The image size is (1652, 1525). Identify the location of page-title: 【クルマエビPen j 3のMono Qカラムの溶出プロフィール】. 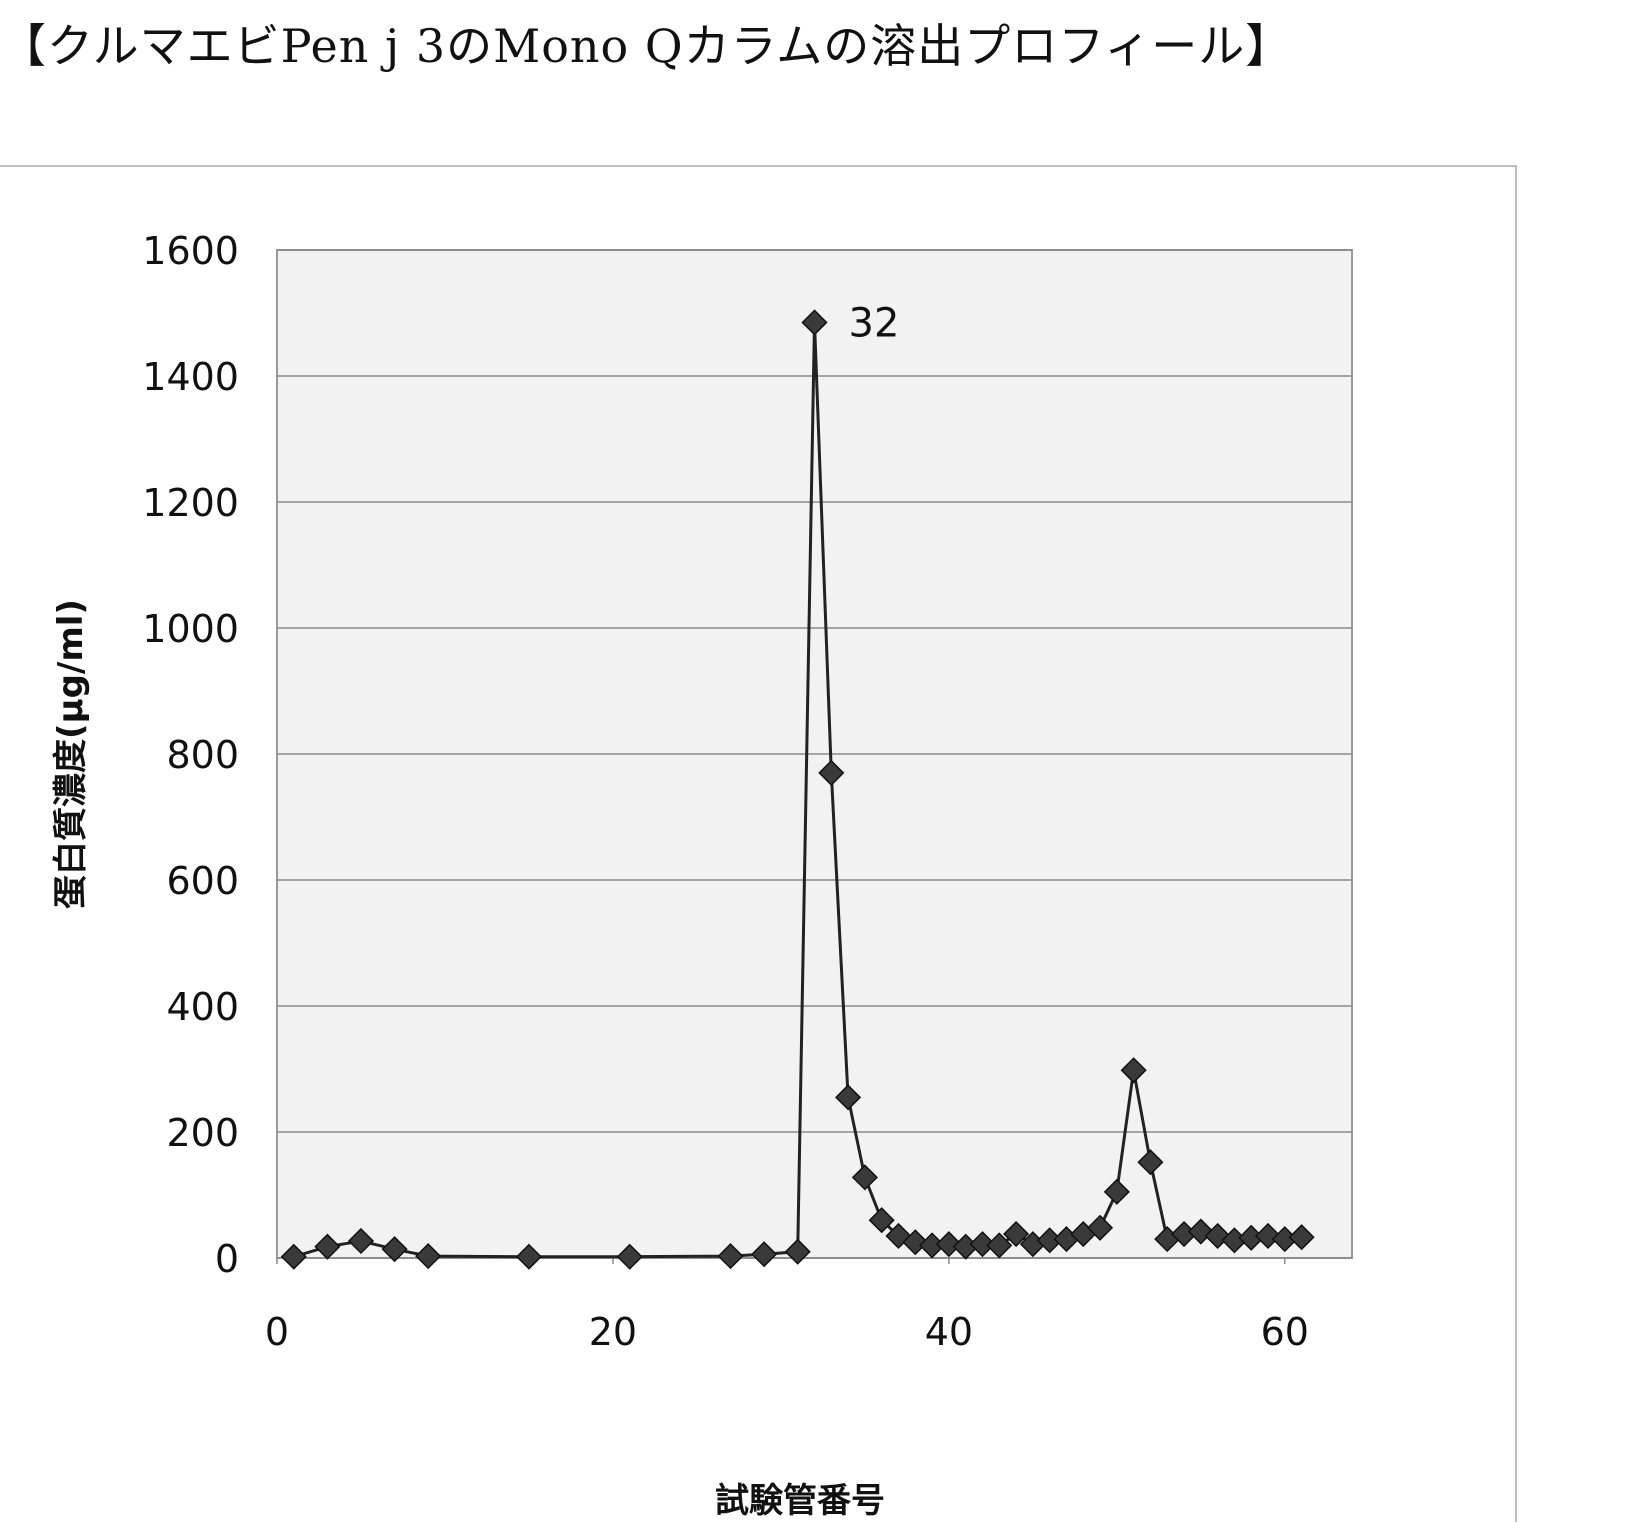
(826, 43).